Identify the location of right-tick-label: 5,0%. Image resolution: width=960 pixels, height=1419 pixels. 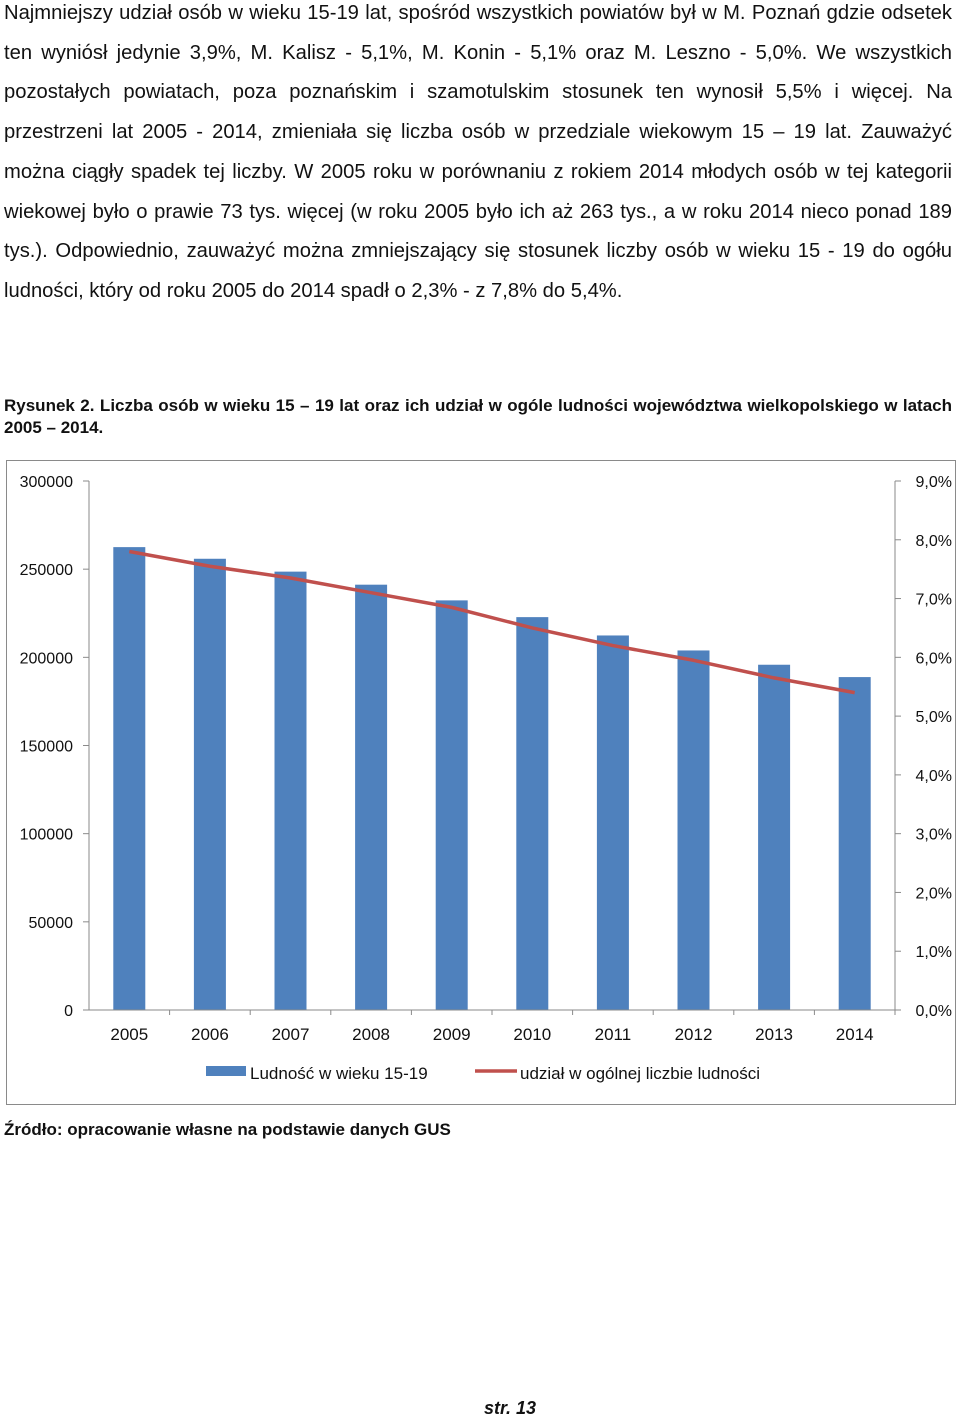
(934, 717).